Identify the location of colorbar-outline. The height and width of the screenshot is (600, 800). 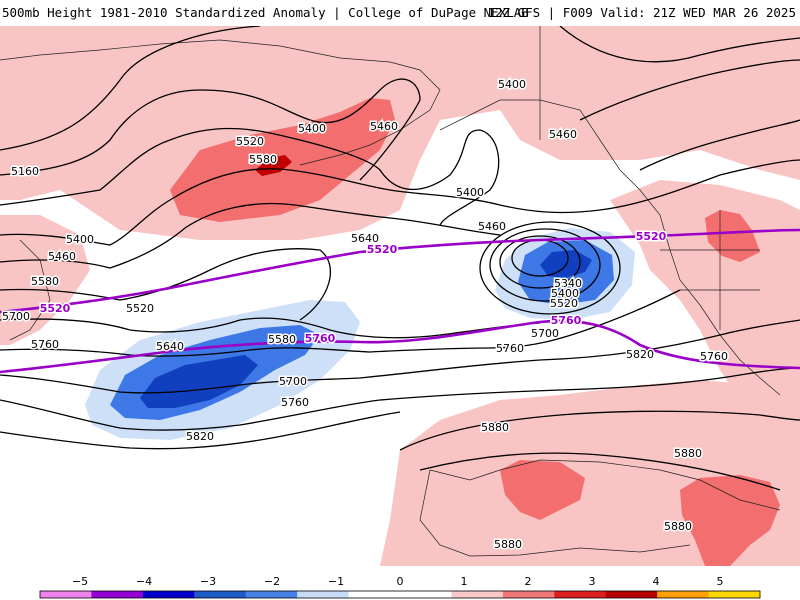
(400, 594).